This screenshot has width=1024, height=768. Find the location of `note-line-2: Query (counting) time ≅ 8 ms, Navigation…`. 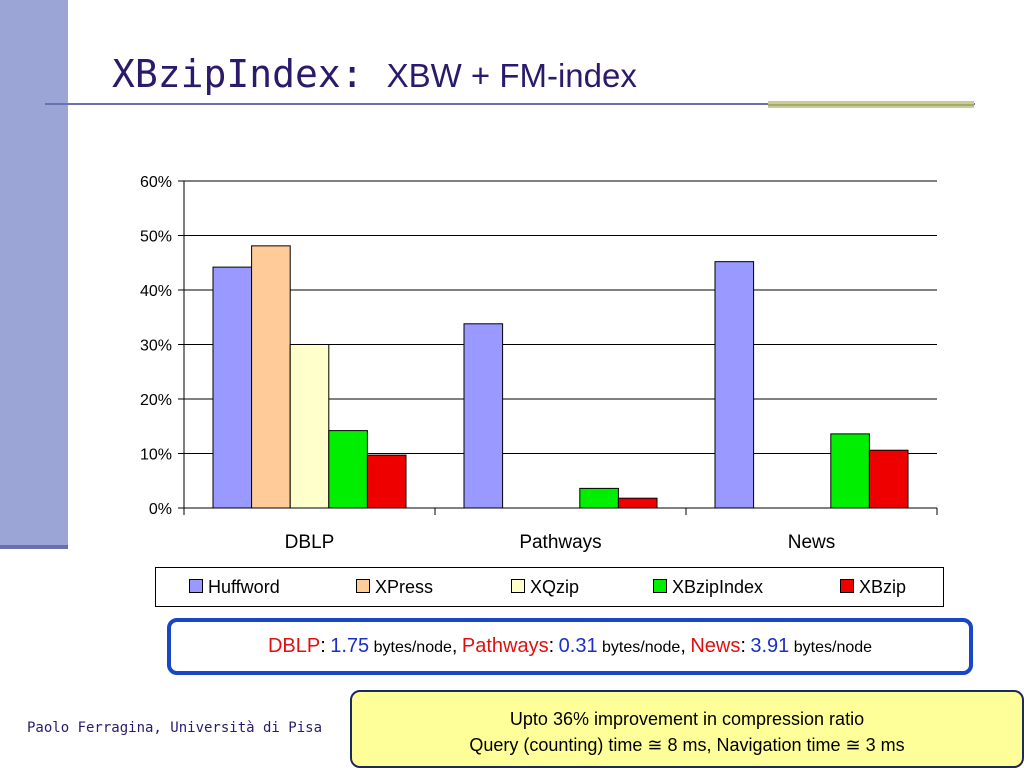

note-line-2: Query (counting) time ≅ 8 ms, Navigation… is located at coordinates (687, 745).